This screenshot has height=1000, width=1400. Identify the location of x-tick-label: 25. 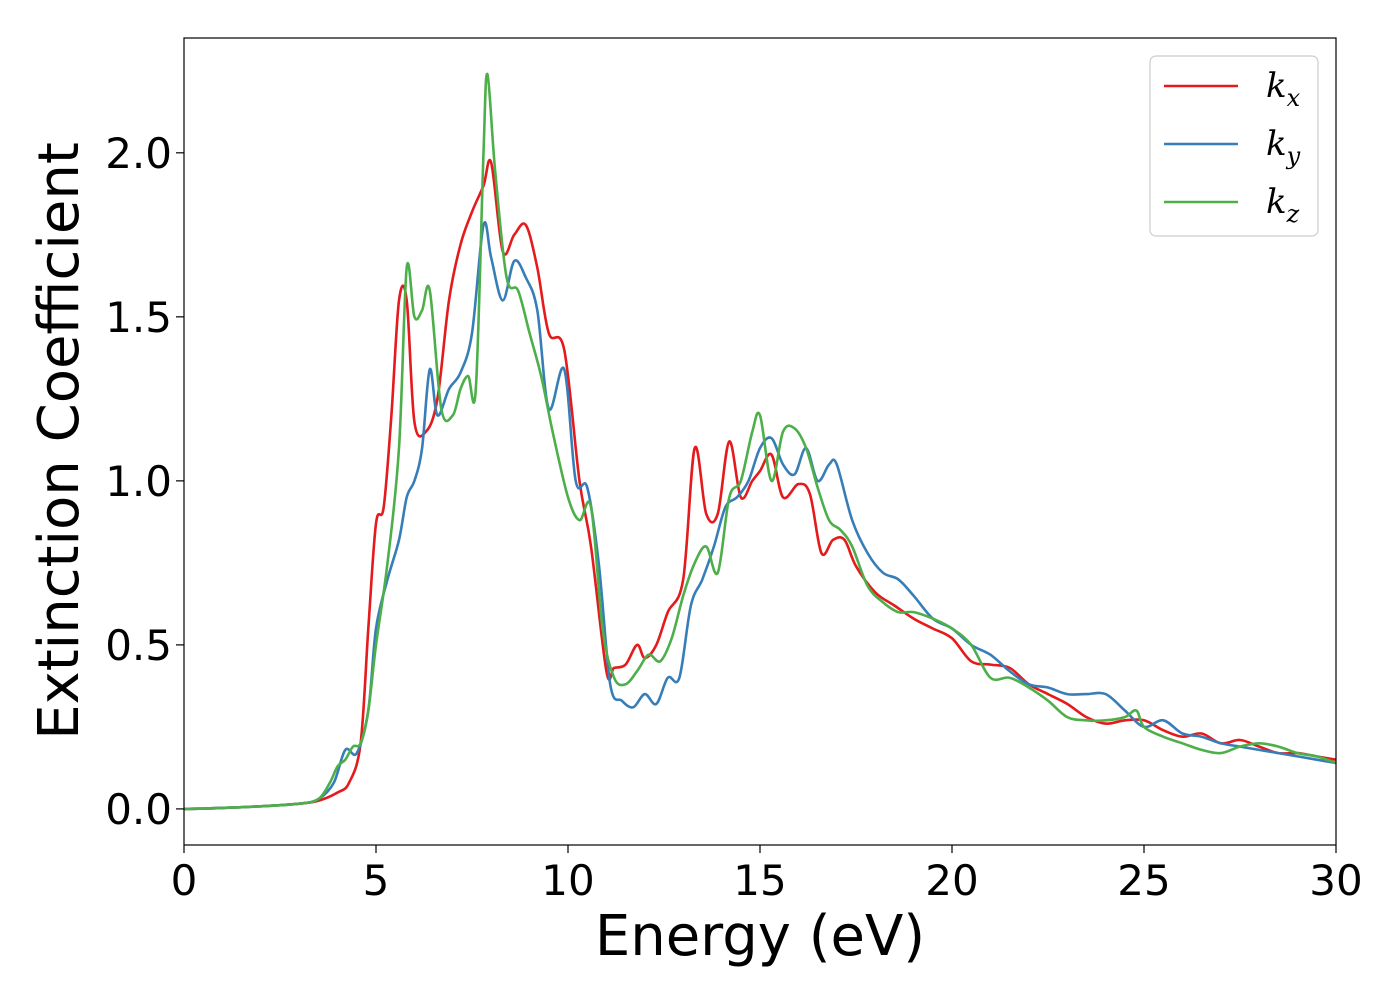
(1143, 880).